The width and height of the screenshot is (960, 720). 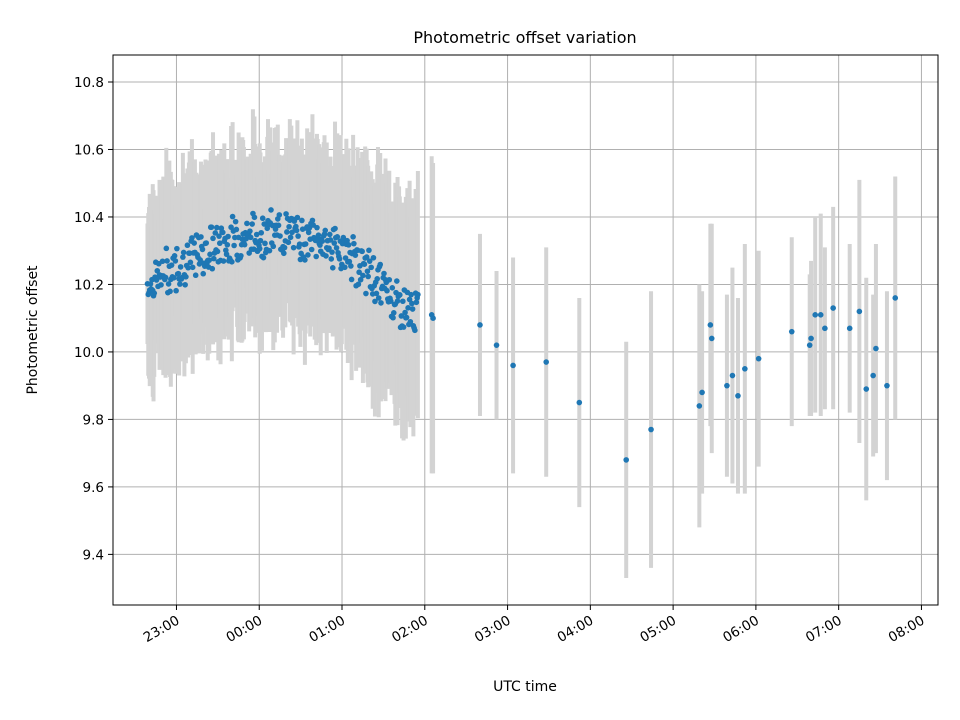 I want to click on x-axis-label: UTC time, so click(x=525, y=687).